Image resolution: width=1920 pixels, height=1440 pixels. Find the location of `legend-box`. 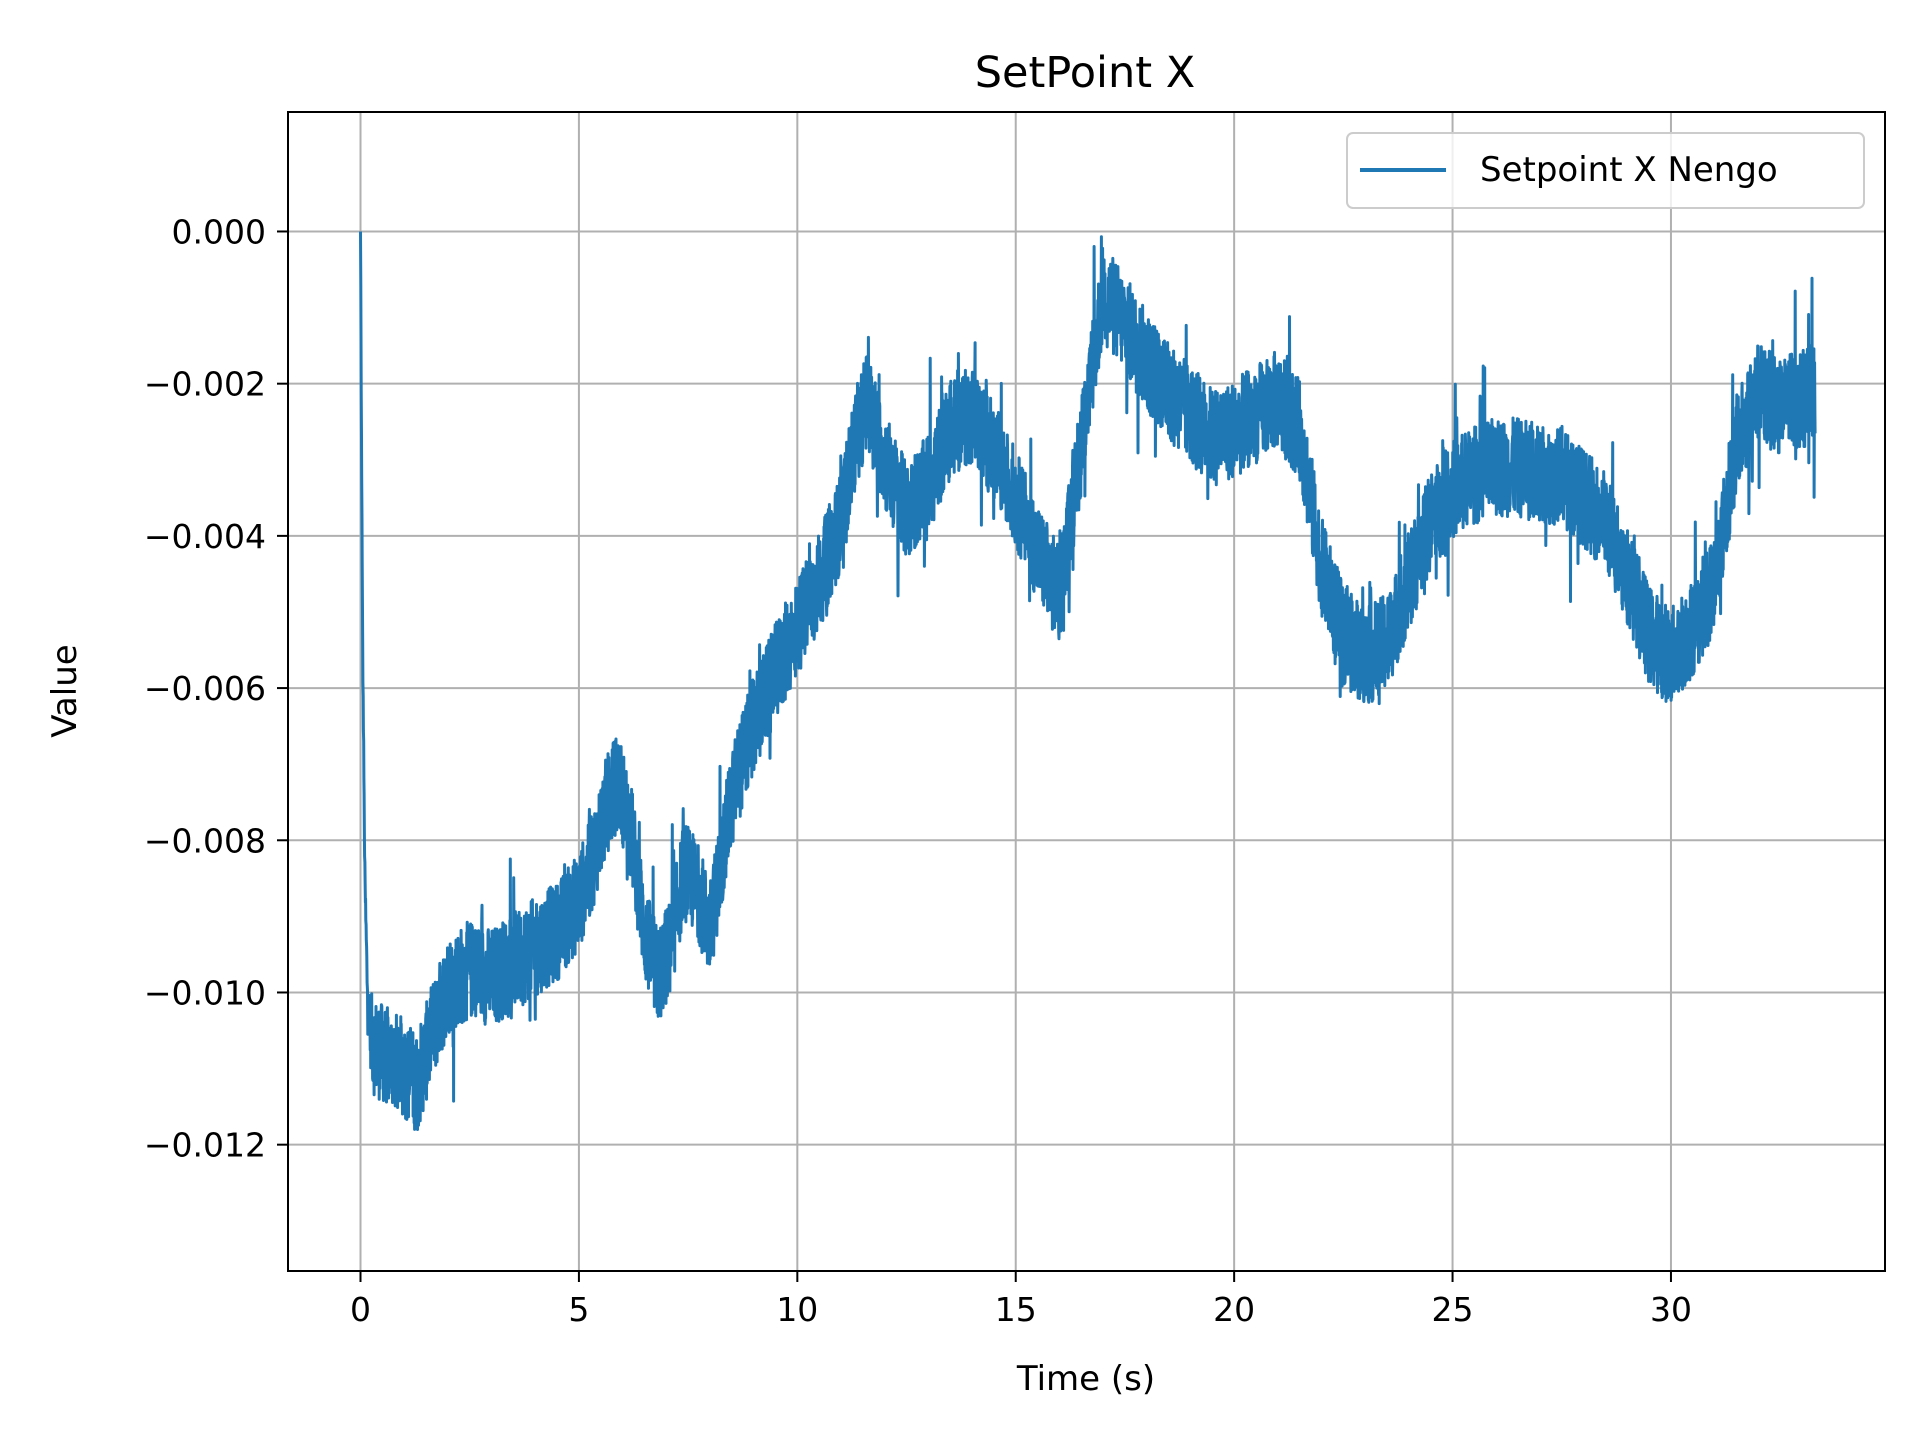

legend-box is located at coordinates (1605, 170).